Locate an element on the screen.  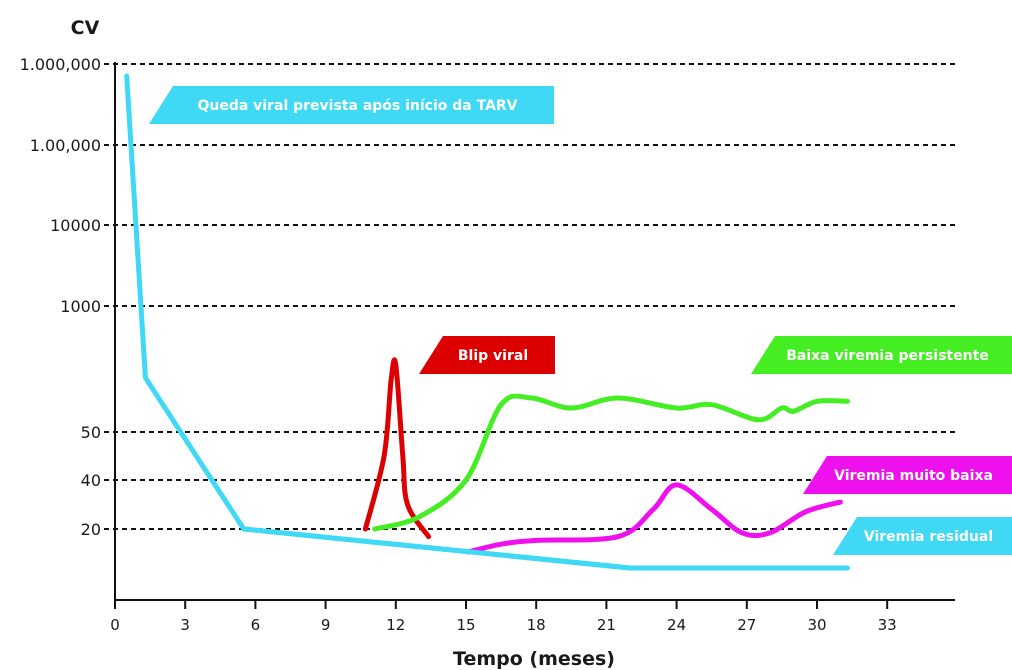
y-tick-label: 1.000,000 is located at coordinates (60, 64).